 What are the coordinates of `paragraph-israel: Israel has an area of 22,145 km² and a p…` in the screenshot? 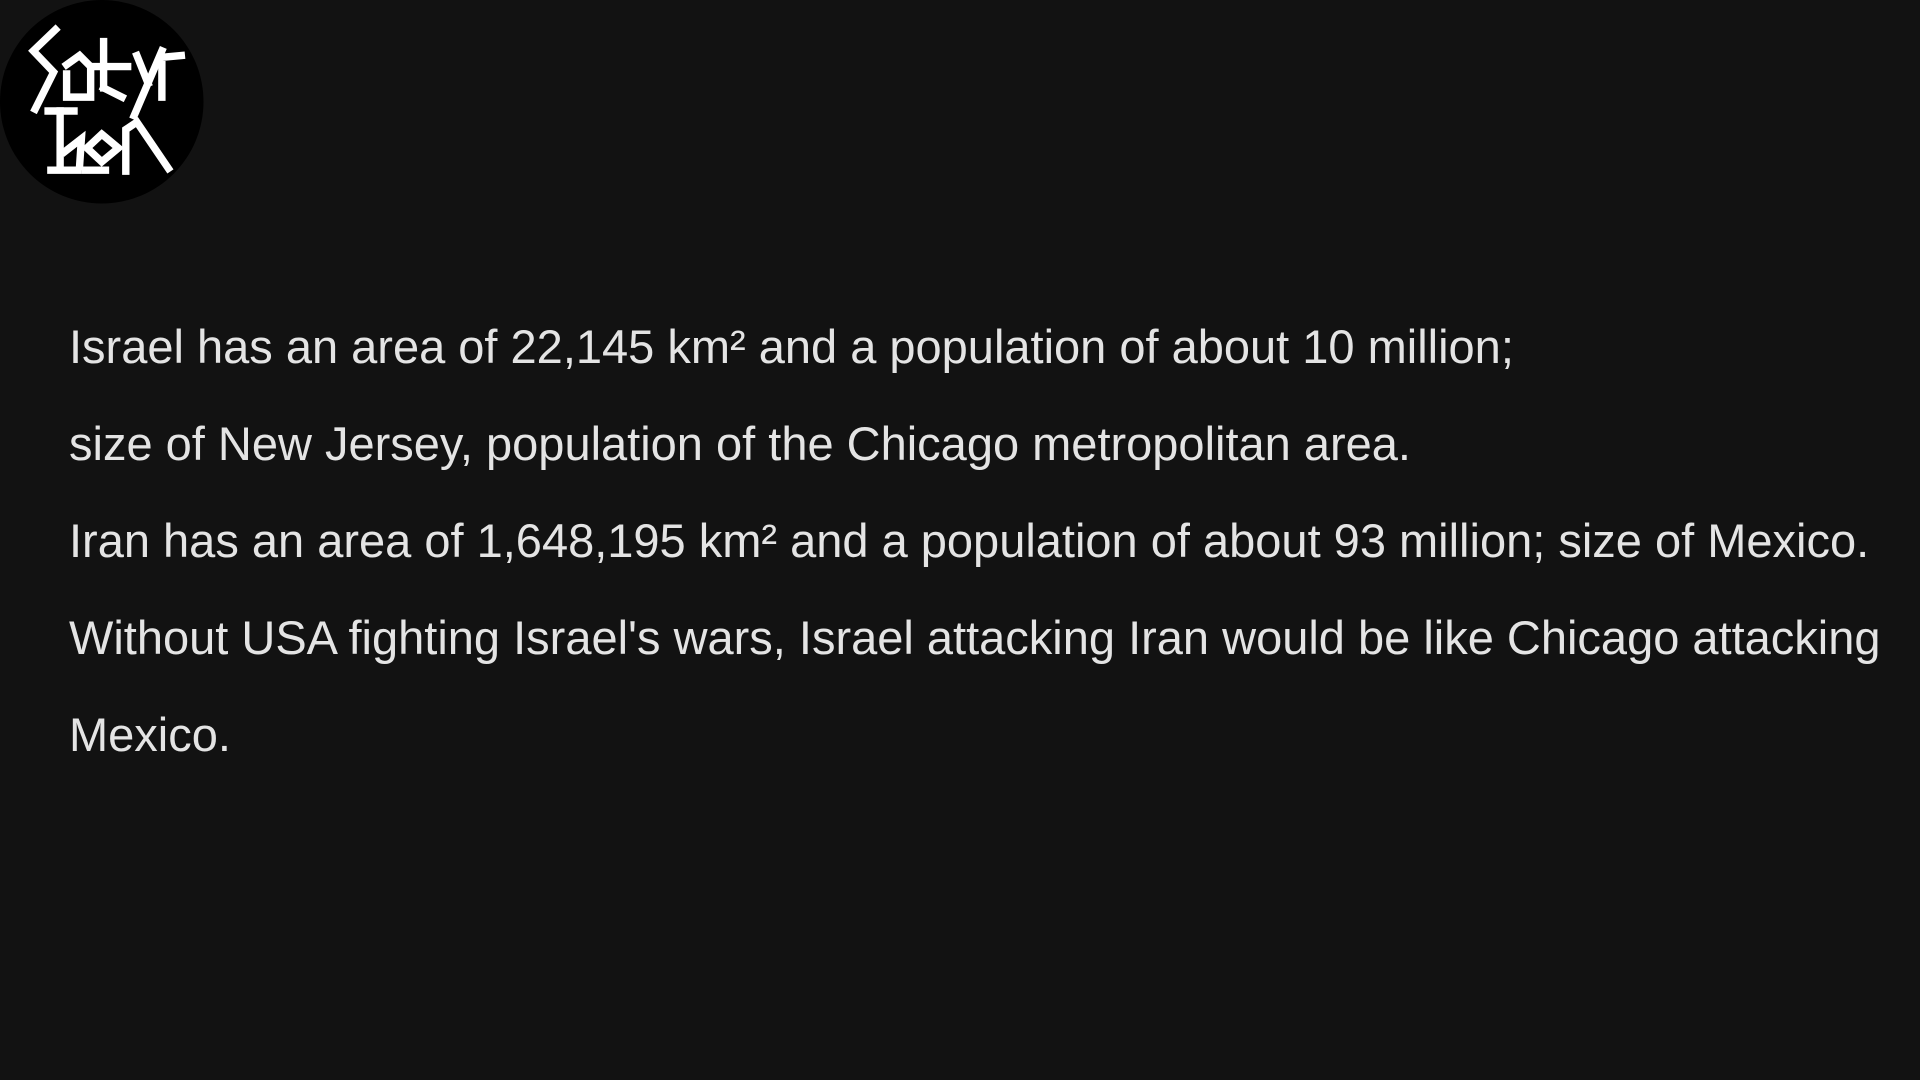 It's located at (791, 346).